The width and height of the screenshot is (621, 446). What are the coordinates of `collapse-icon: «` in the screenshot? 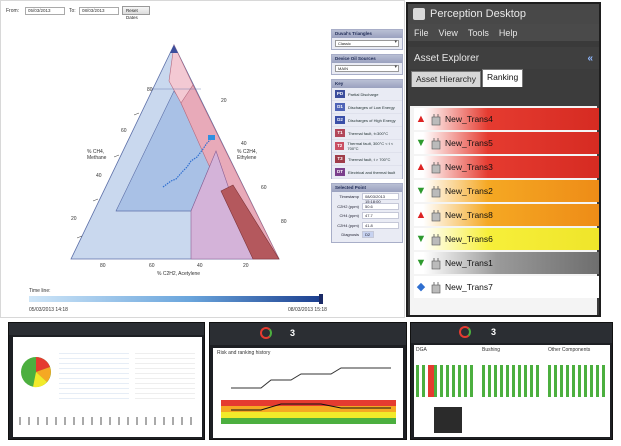 It's located at (590, 58).